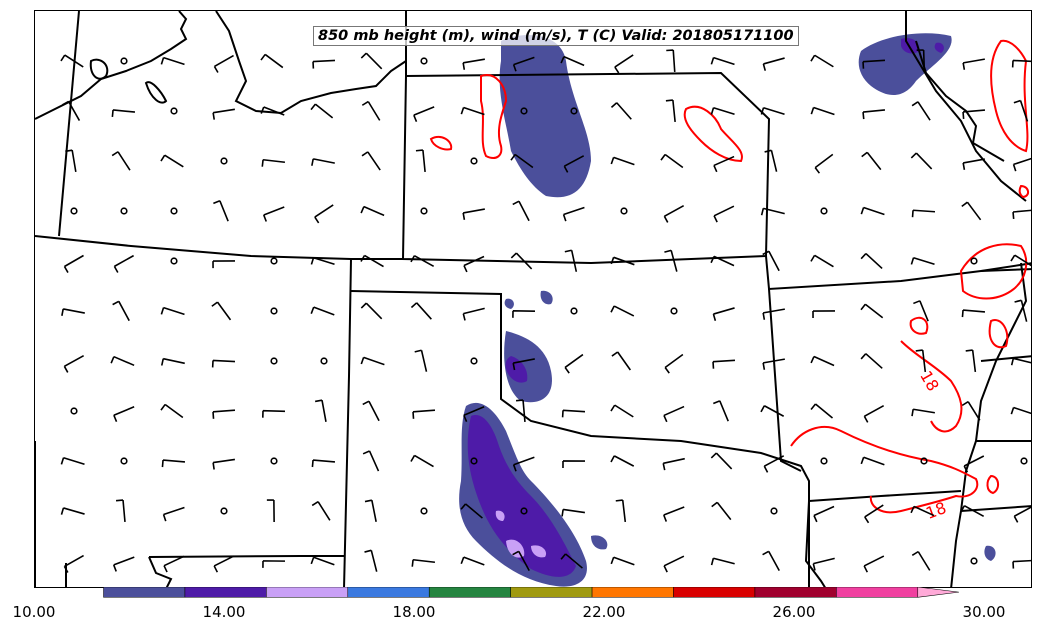 This screenshot has height=633, width=1041. What do you see at coordinates (936, 510) in the screenshot?
I see `contour-label: 18` at bounding box center [936, 510].